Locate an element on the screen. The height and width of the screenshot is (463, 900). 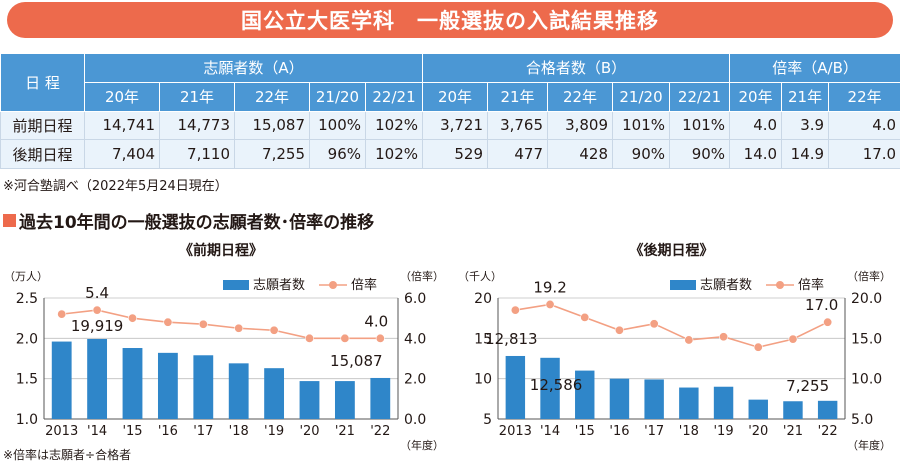
table-cell: 15,087 is located at coordinates (272, 125).